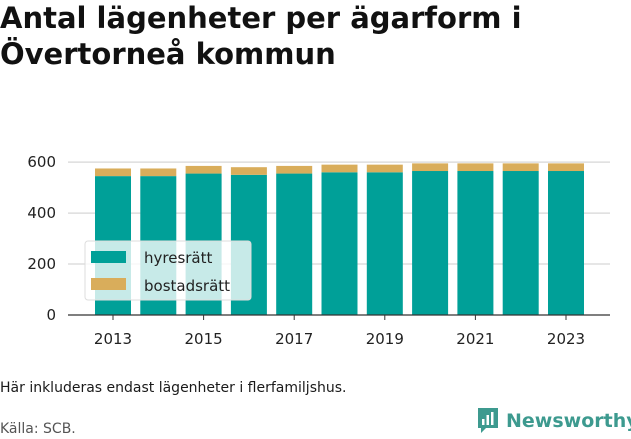  Describe the element at coordinates (430, 167) in the screenshot. I see `bar-bostadsratt-2020` at that location.